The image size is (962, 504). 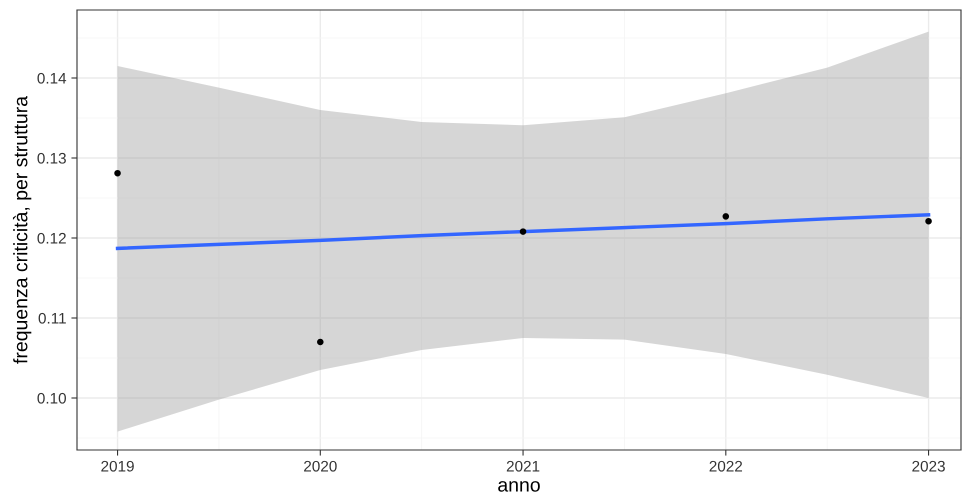 What do you see at coordinates (51, 238) in the screenshot?
I see `y-tick-label: 0.12` at bounding box center [51, 238].